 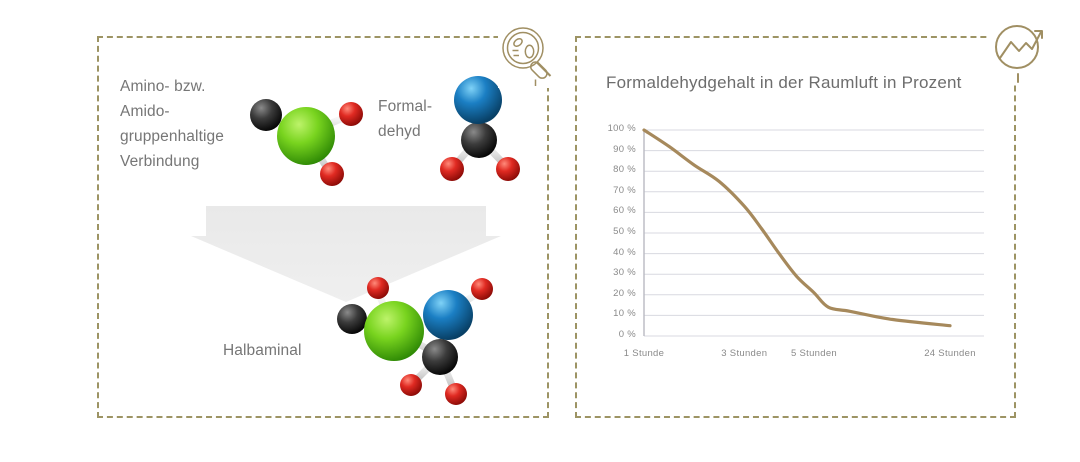 I want to click on x-axis-tick-label: 3 Stunden, so click(x=744, y=353).